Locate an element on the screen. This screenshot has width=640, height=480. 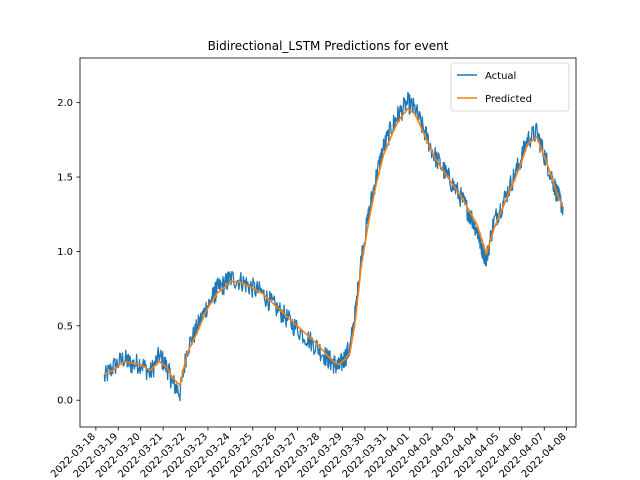
legend-box is located at coordinates (510, 87).